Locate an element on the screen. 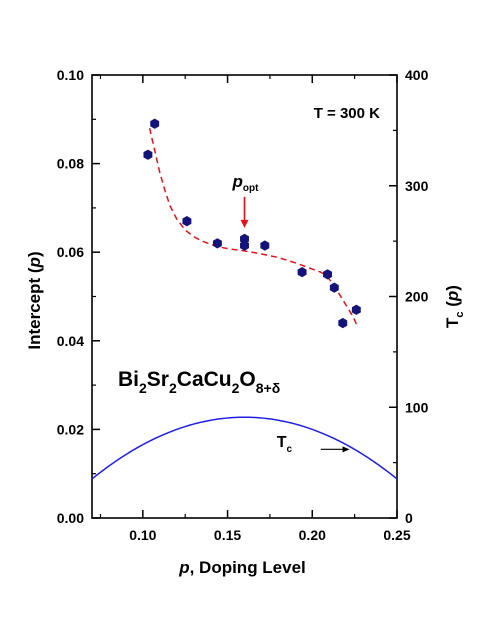 Image resolution: width=485 pixels, height=633 pixels. y-left-label-post: ) is located at coordinates (34, 254).